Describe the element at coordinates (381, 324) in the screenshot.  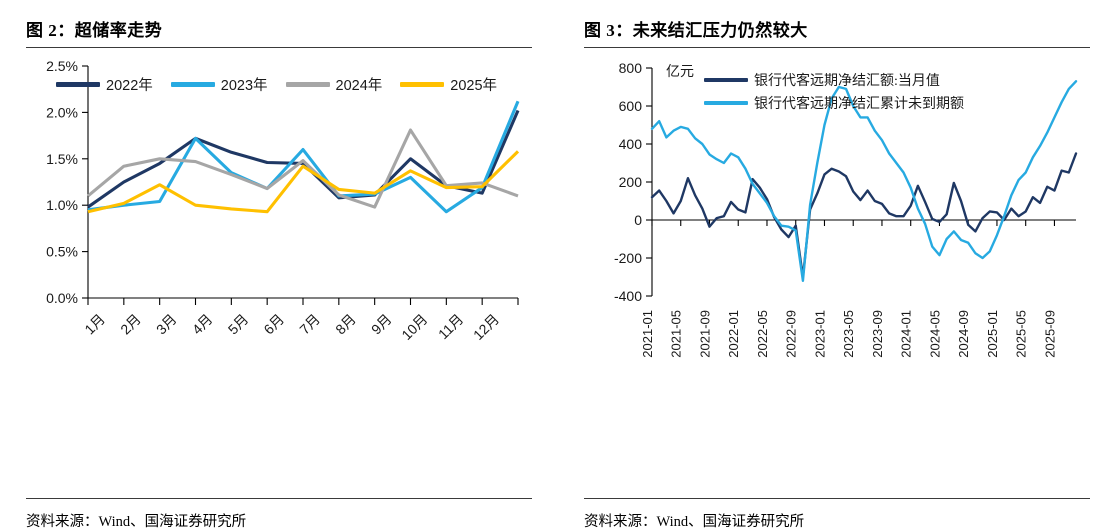
I see `x-tick-label: 9月` at that location.